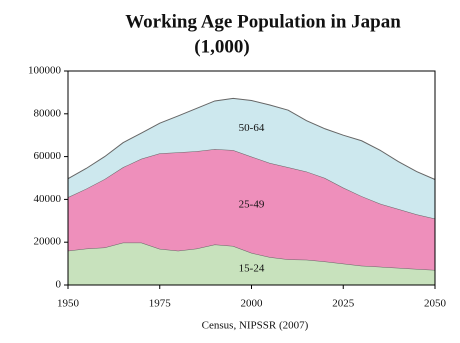 The image size is (460, 343). Describe the element at coordinates (48, 242) in the screenshot. I see `y-tick-label: 20000` at that location.